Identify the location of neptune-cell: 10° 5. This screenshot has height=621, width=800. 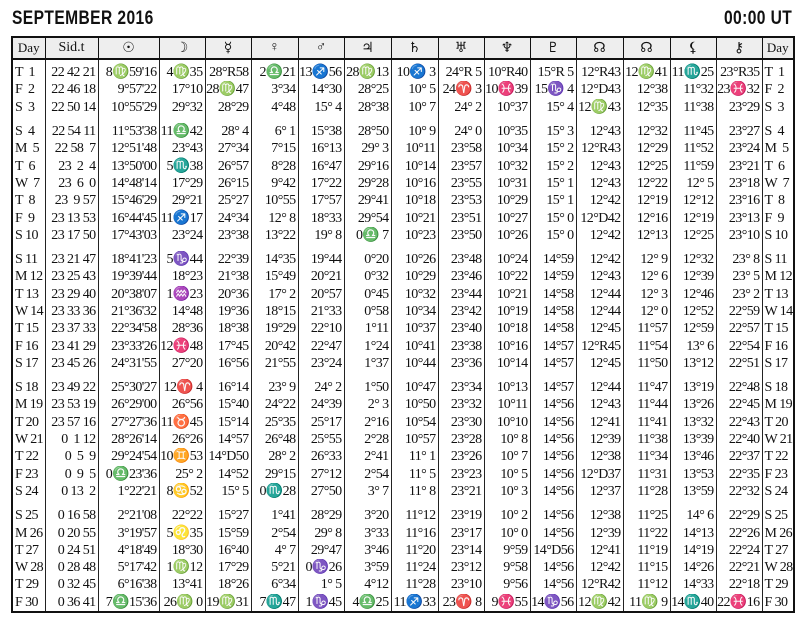
(507, 474).